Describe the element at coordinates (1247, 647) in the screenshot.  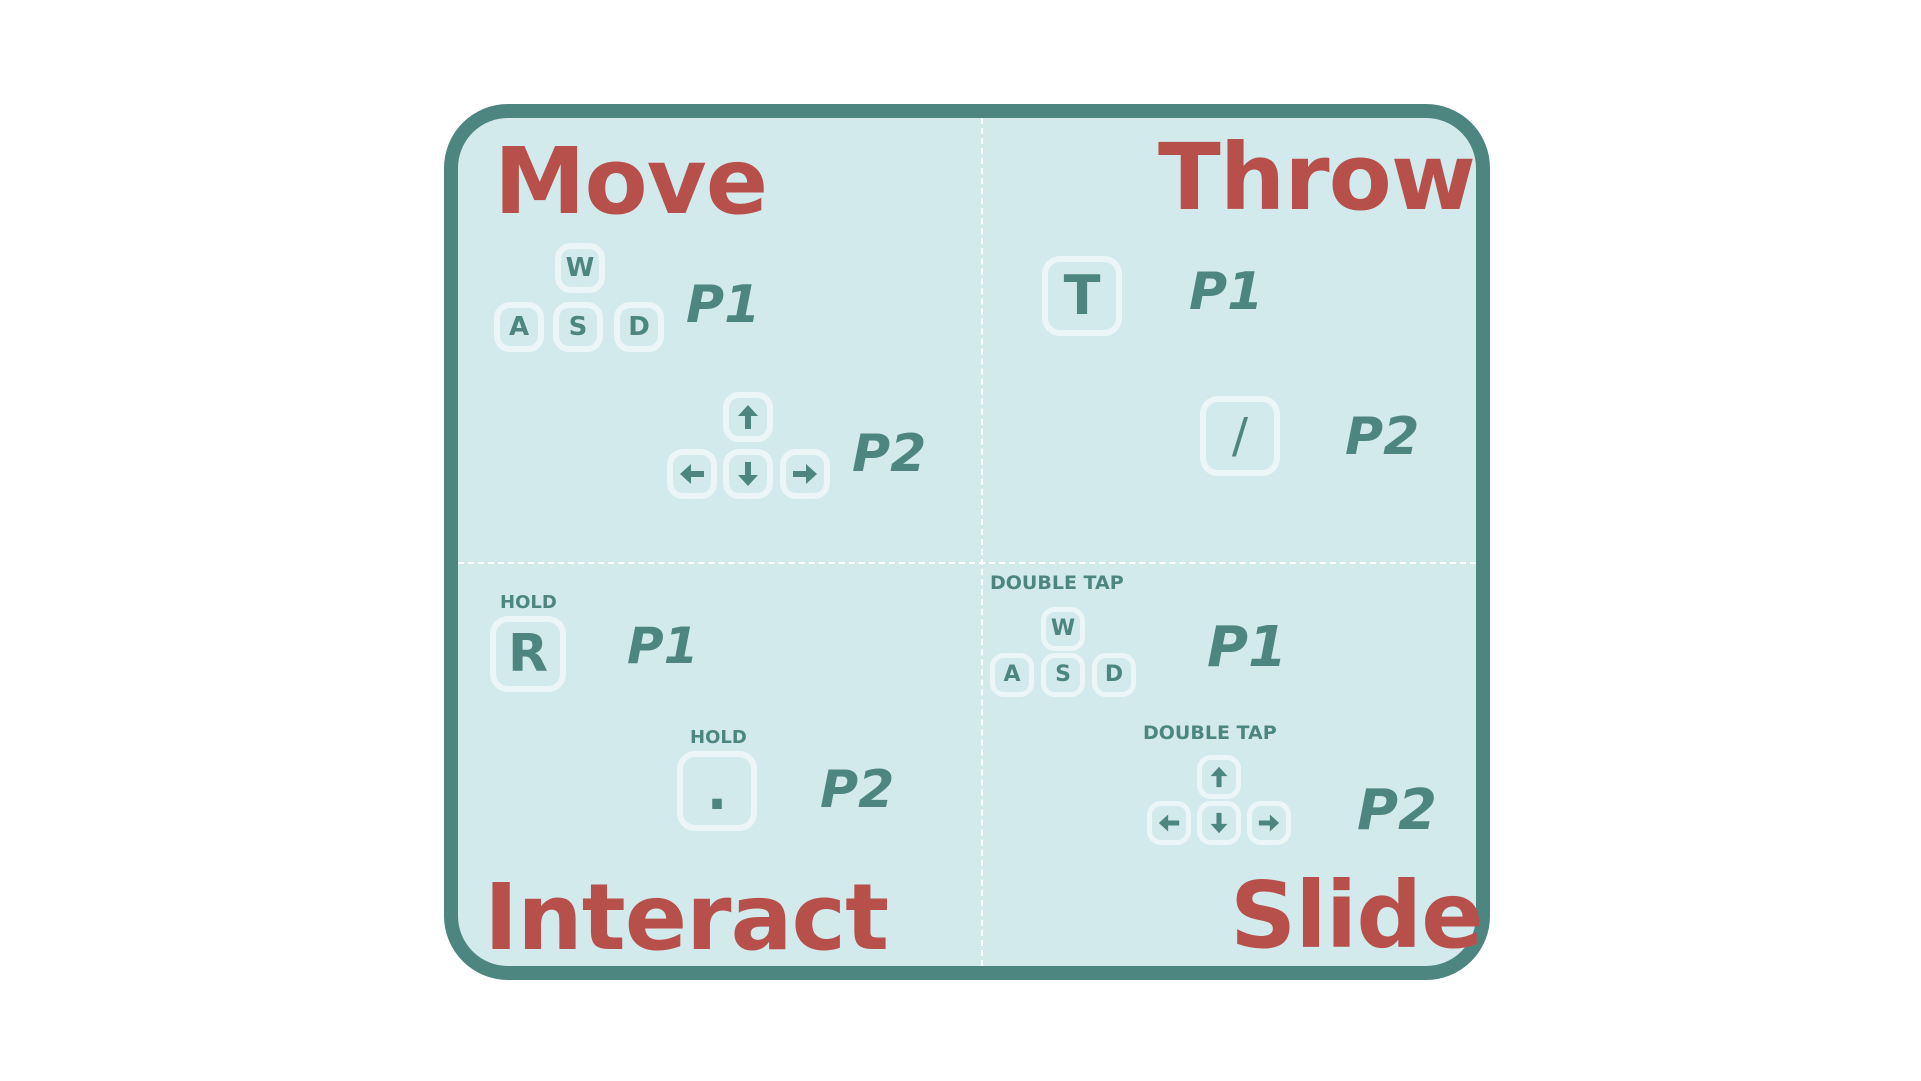
I see `slide-p1-label: P1` at that location.